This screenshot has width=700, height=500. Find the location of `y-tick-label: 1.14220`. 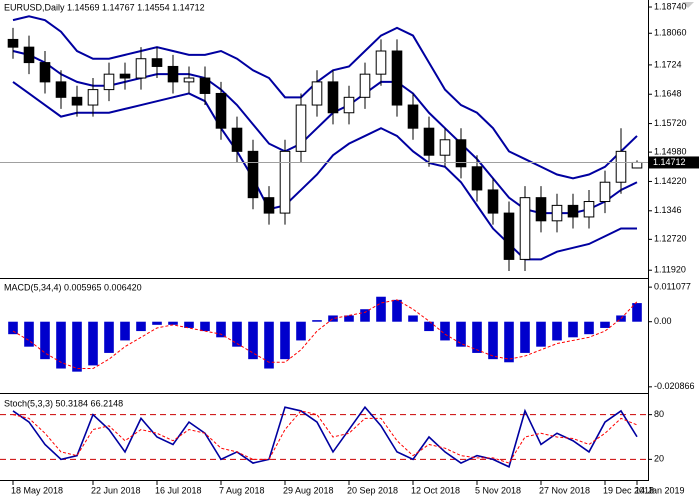

y-tick-label: 1.14220 is located at coordinates (670, 181).